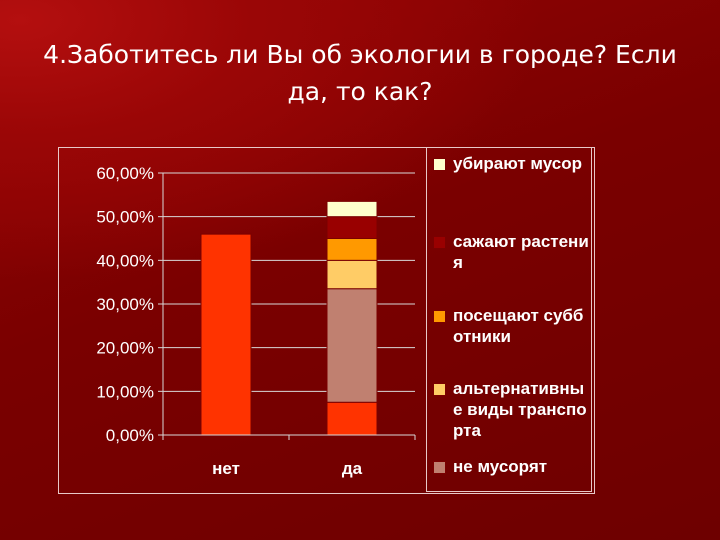  I want to click on x-category-label: да, so click(352, 468).